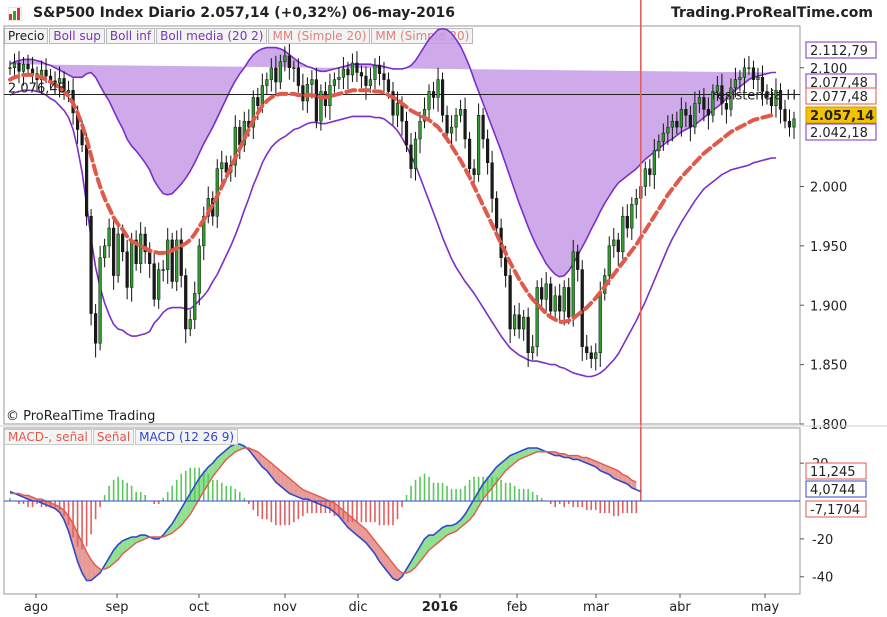 The image size is (887, 617). Describe the element at coordinates (77, 36) in the screenshot. I see `legend-boll-sup: Boll sup` at that location.